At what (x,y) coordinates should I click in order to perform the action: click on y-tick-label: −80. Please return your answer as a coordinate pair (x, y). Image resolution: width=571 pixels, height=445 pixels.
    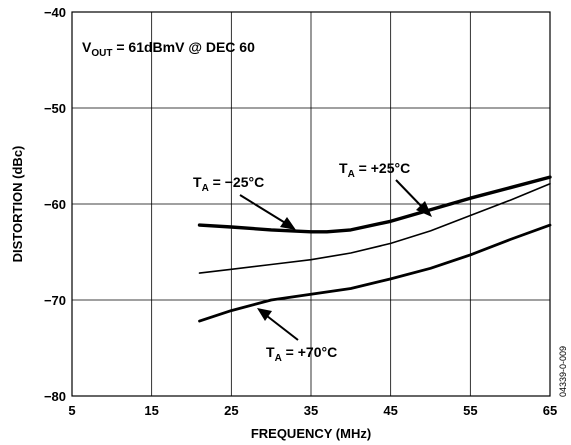
    Looking at the image, I should click on (55, 396).